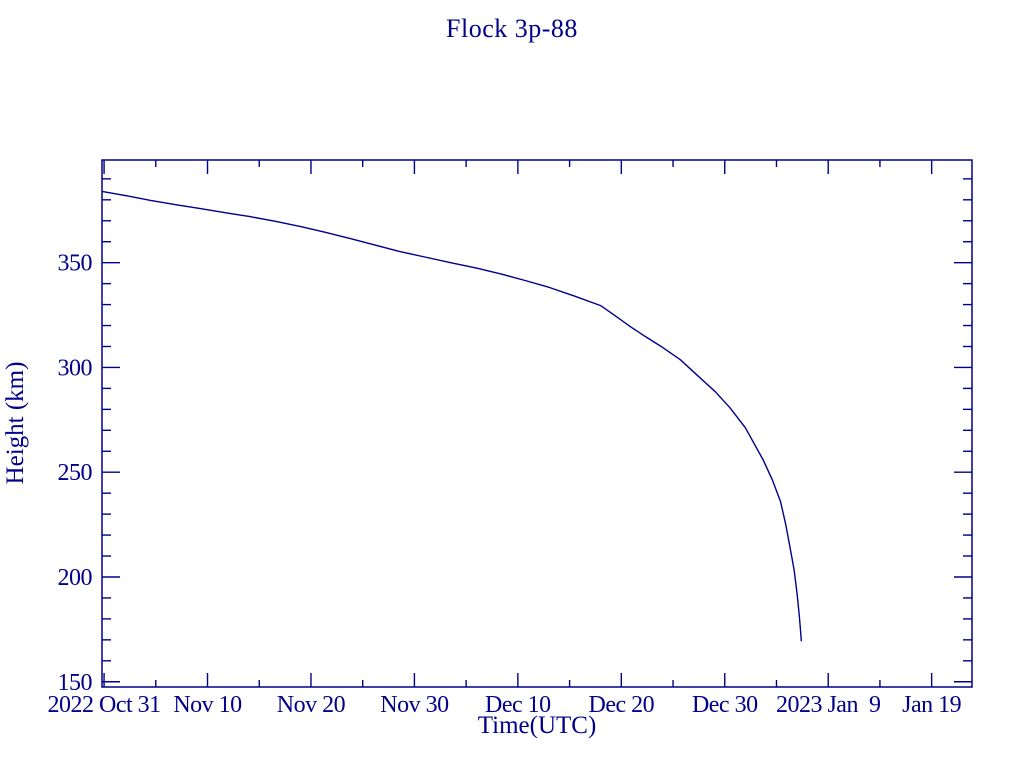 The width and height of the screenshot is (1024, 768). I want to click on y-tick-label: 150, so click(75, 683).